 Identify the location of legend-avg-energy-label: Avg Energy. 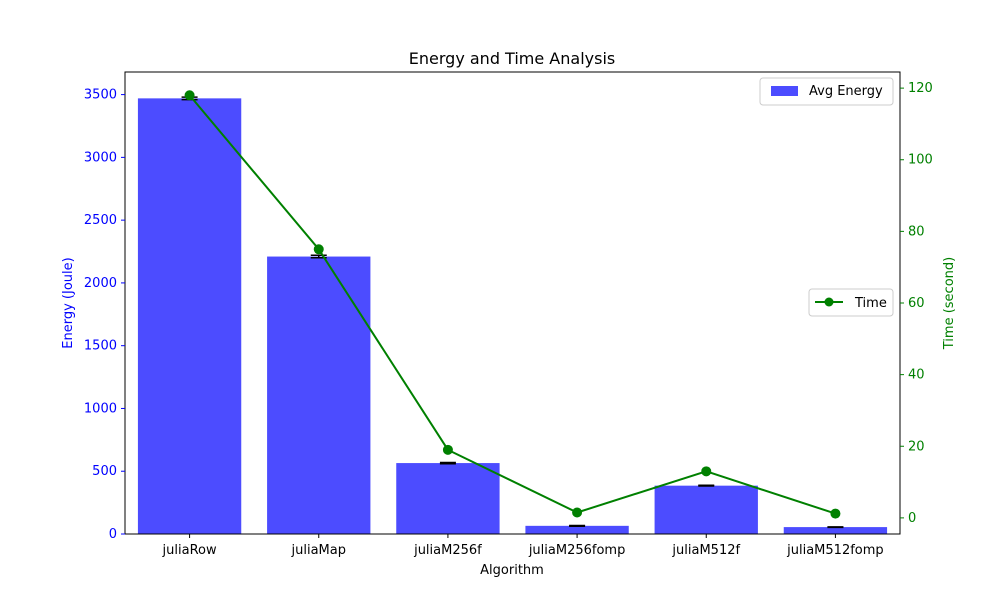
(846, 91).